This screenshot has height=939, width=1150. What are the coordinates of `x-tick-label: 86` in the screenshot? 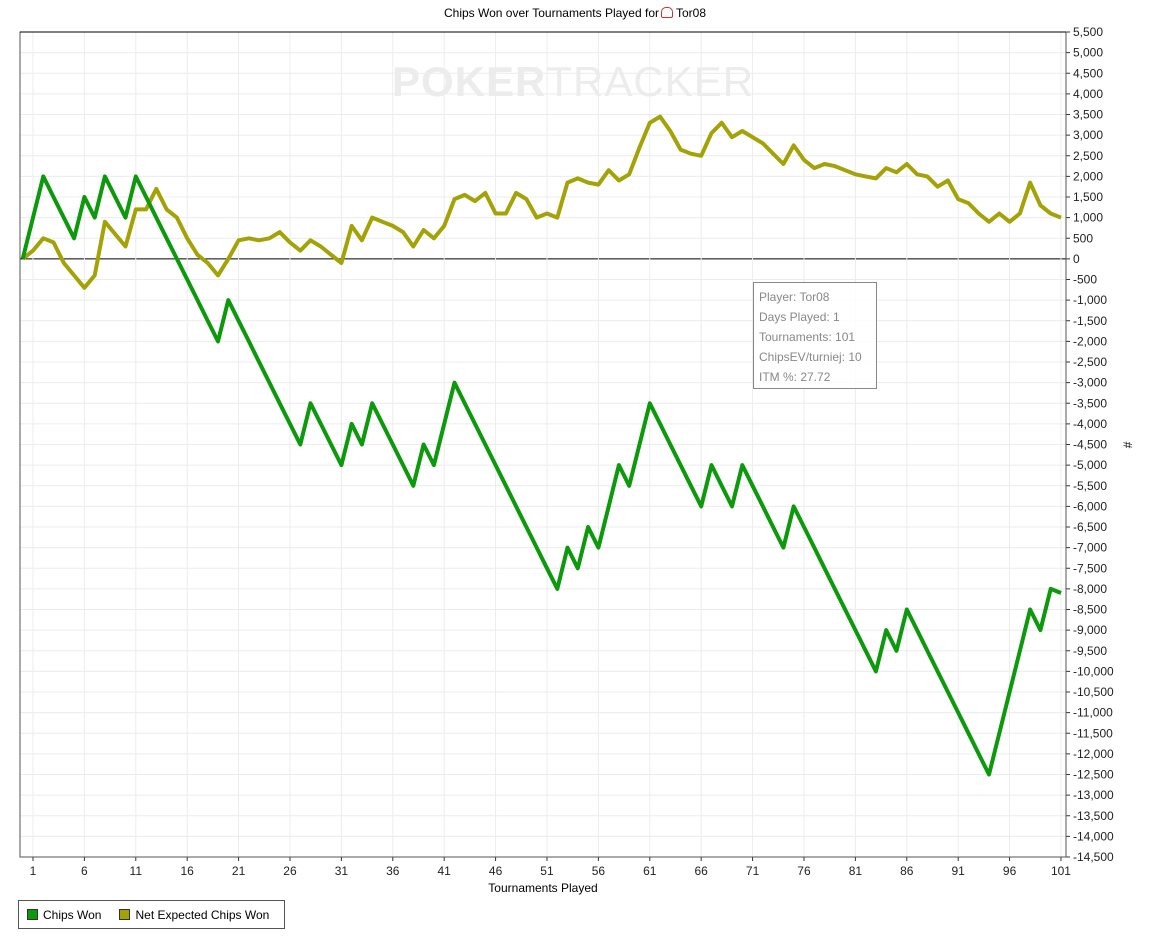 It's located at (907, 871).